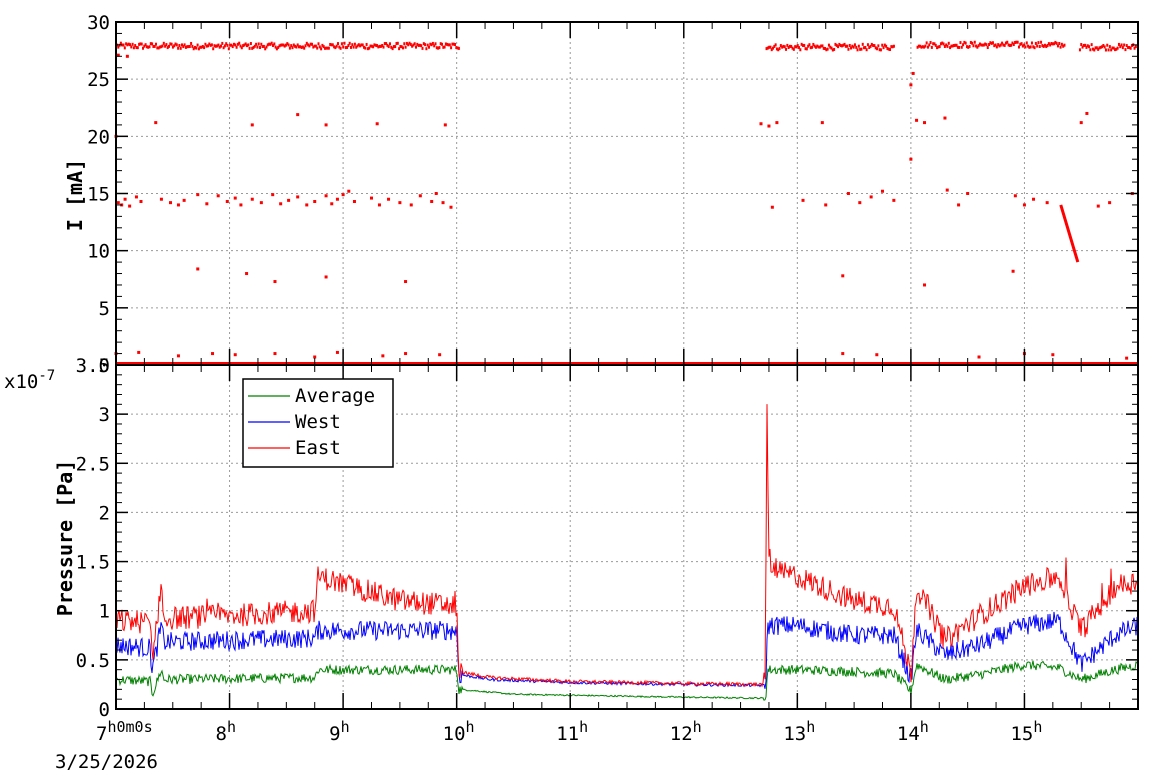  Describe the element at coordinates (339, 731) in the screenshot. I see `x-tick-label: 9h` at that location.